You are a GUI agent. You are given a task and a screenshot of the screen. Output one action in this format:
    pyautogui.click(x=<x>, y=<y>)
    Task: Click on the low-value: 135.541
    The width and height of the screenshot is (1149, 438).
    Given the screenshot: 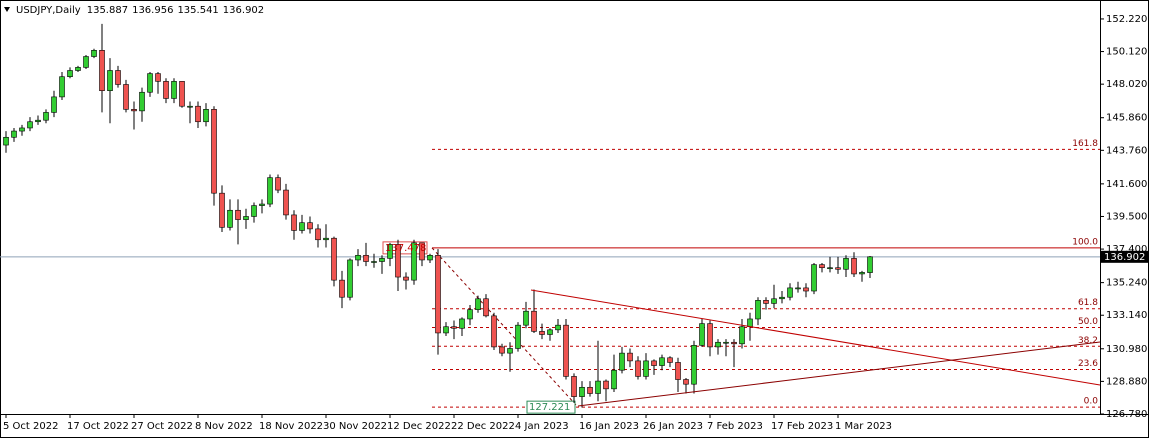 What is the action you would take?
    pyautogui.click(x=197, y=10)
    